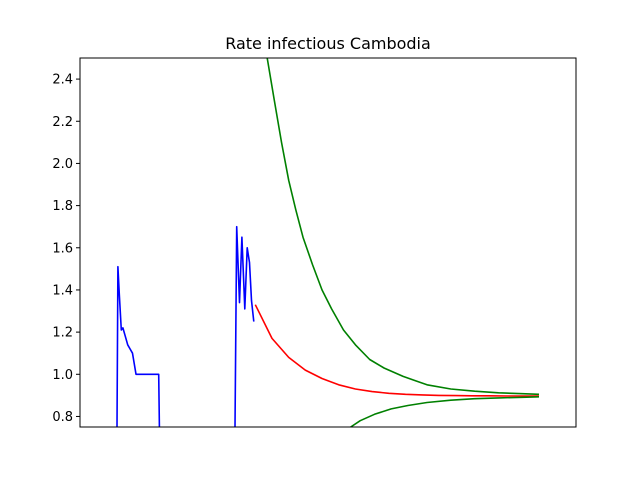  What do you see at coordinates (396, 350) in the screenshot?
I see `series-1-line` at bounding box center [396, 350].